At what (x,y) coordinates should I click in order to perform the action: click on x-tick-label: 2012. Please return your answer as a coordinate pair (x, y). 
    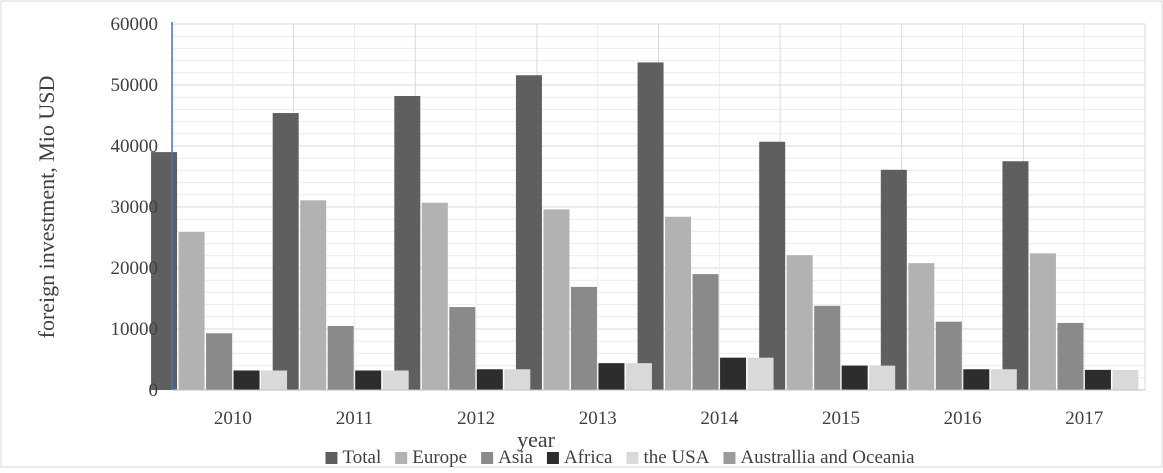
    Looking at the image, I should click on (476, 418).